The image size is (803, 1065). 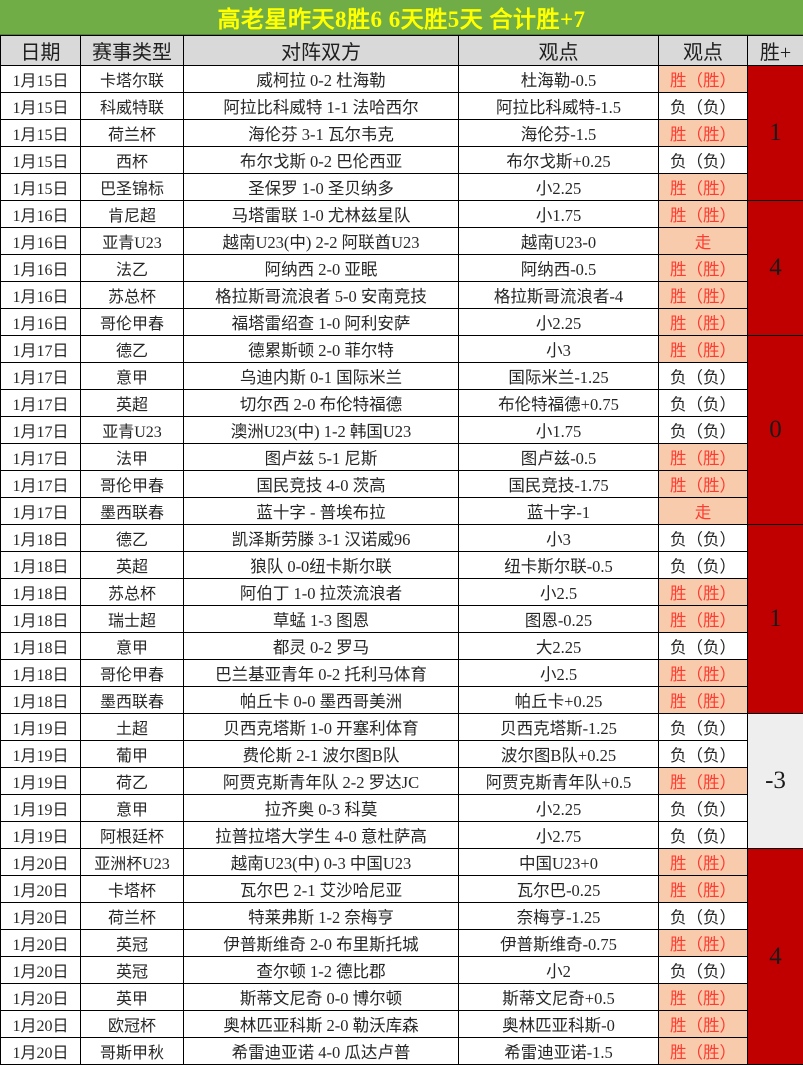 I want to click on cell-league: 荷兰杯, so click(x=132, y=133).